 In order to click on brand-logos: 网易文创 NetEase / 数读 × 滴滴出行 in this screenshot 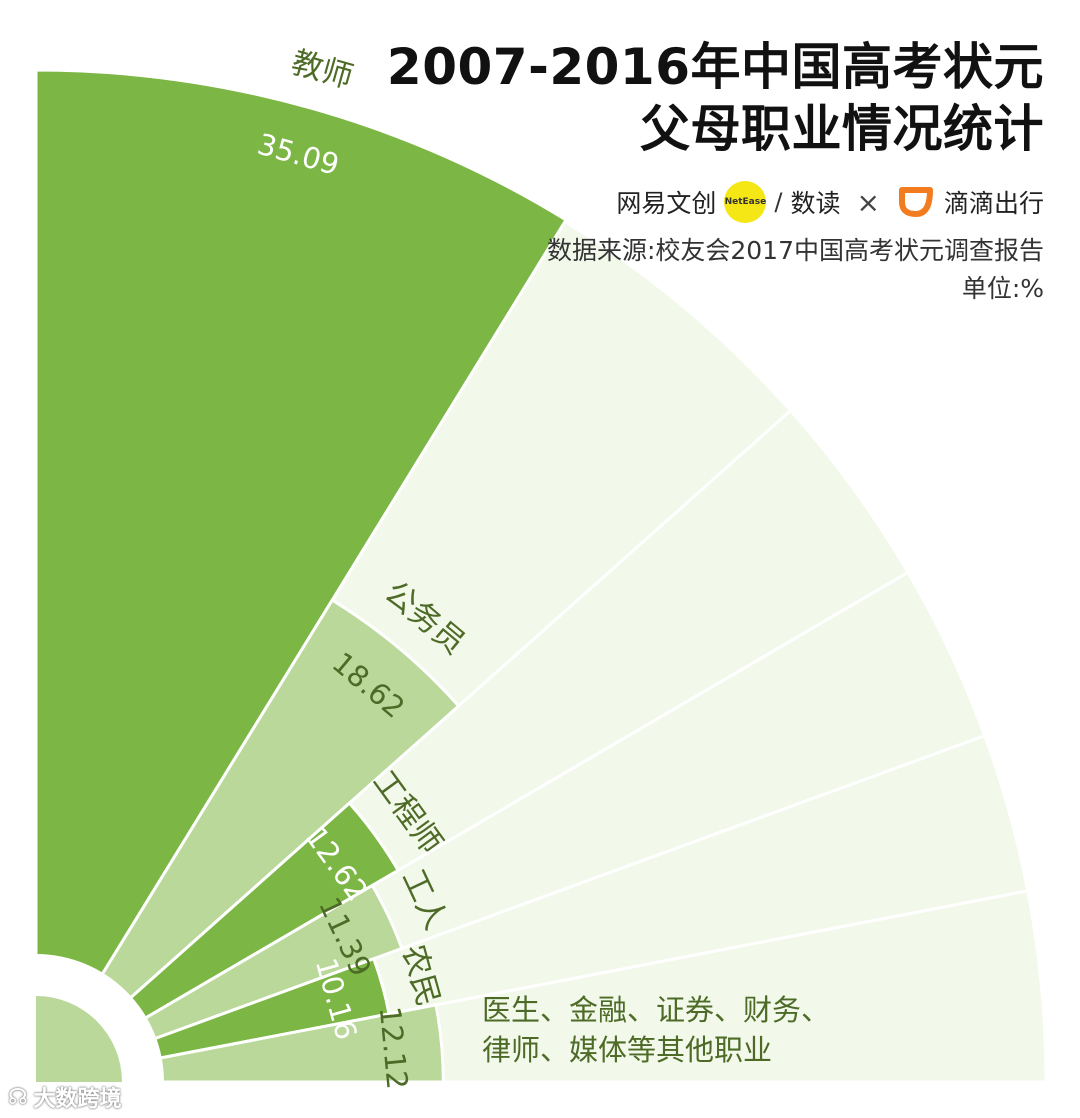, I will do `click(830, 202)`.